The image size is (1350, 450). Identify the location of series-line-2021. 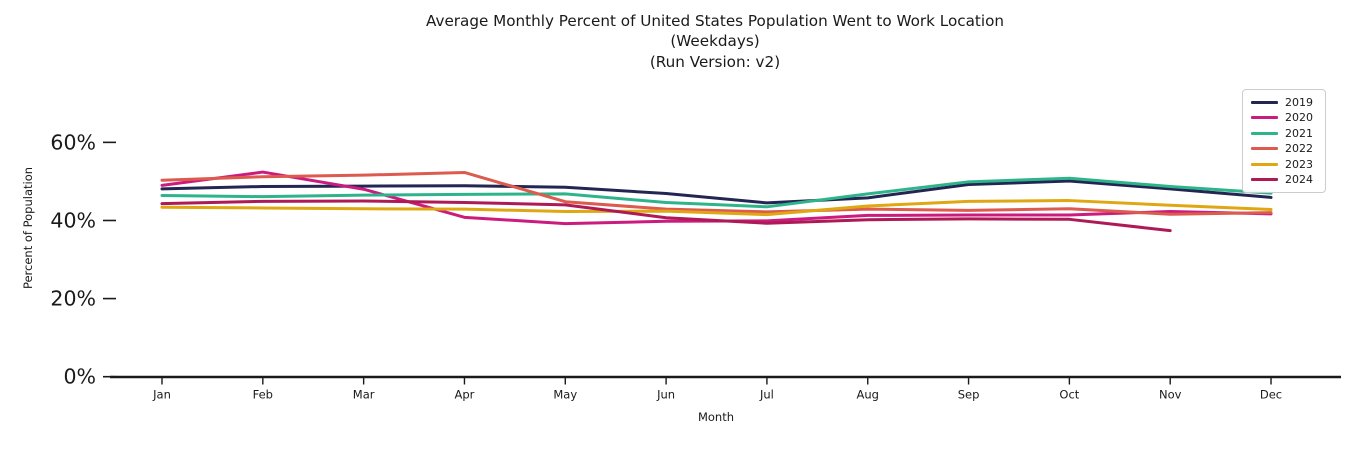
(716, 192).